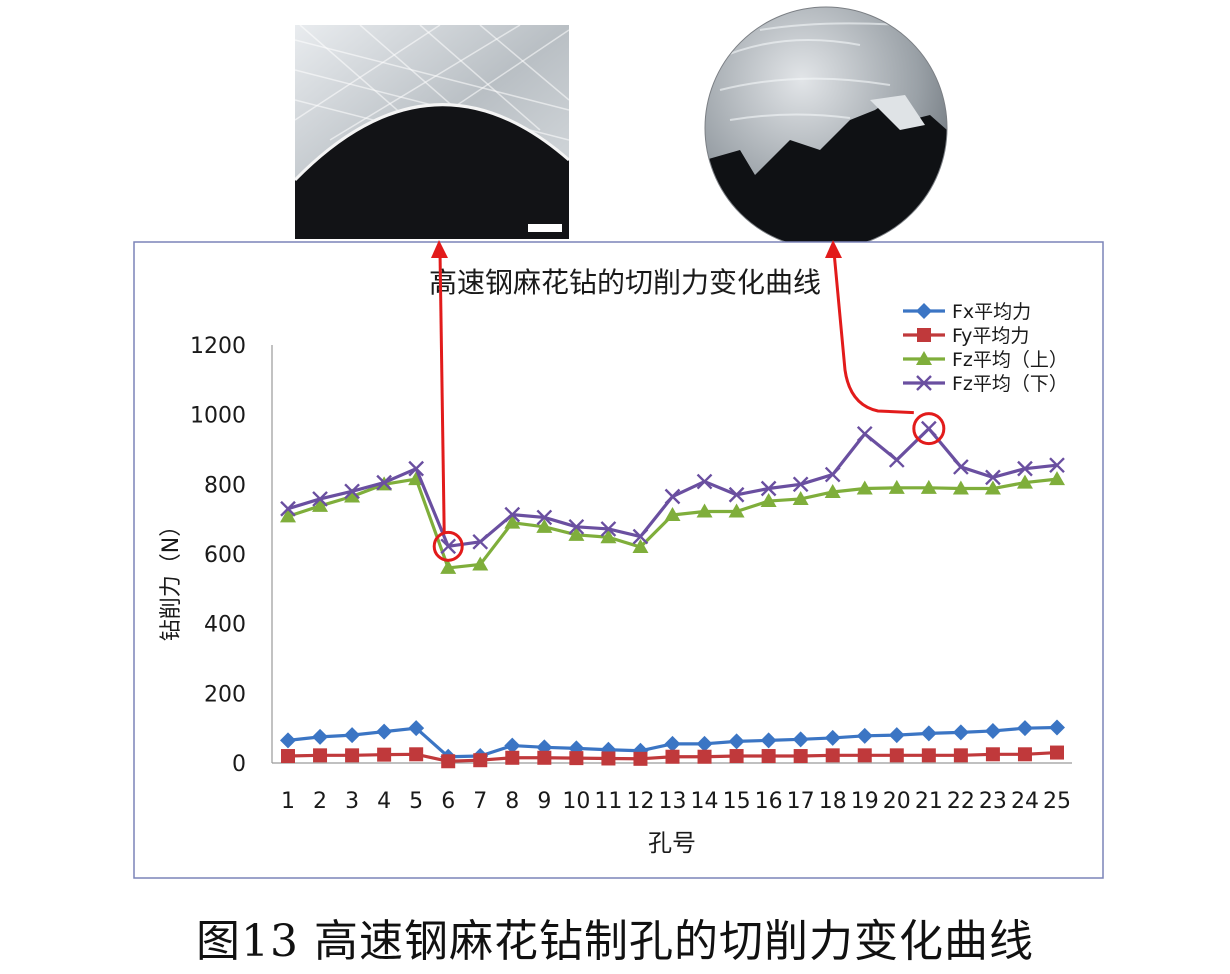  I want to click on legend-item: Fz平均（下）, so click(985, 384).